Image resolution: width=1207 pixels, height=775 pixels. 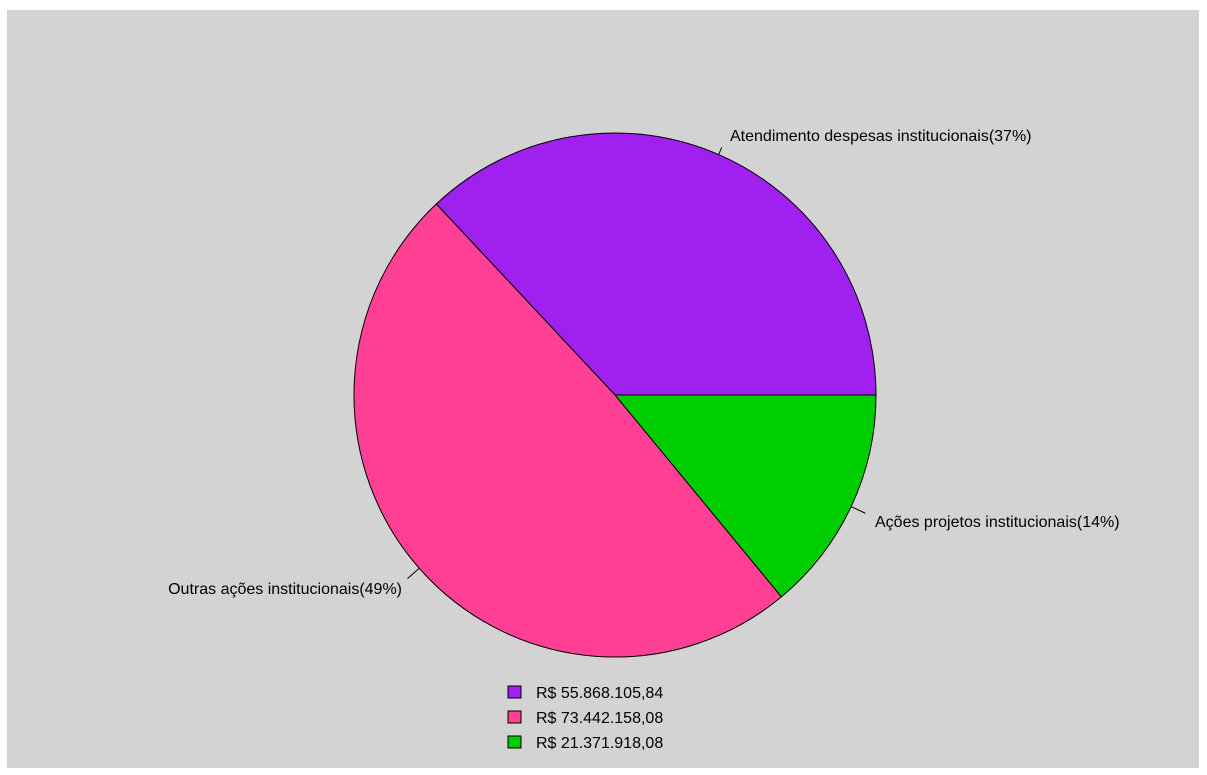 I want to click on legend-label: R$ 73.442.158,08, so click(x=599, y=718).